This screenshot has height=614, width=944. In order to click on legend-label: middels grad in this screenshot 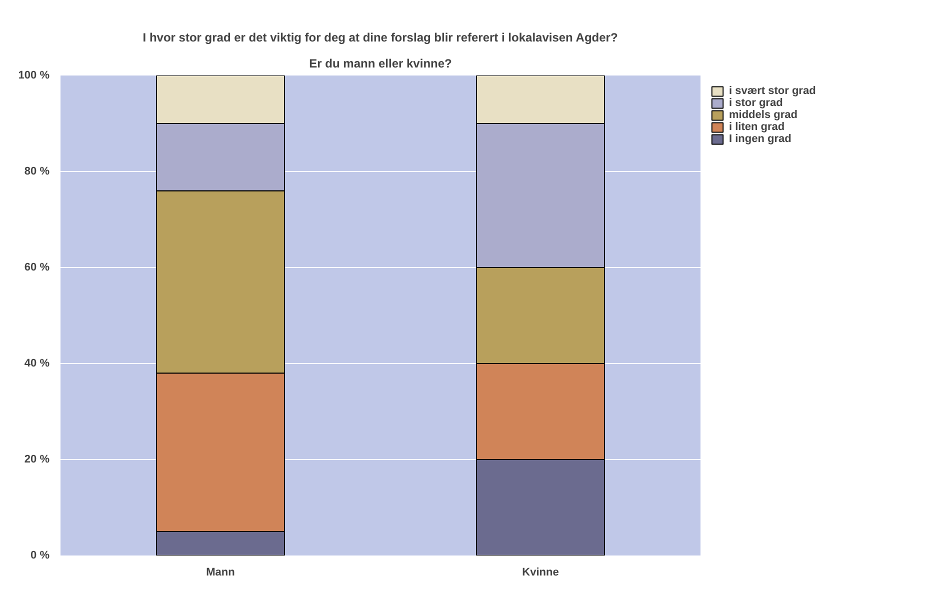, I will do `click(763, 115)`.